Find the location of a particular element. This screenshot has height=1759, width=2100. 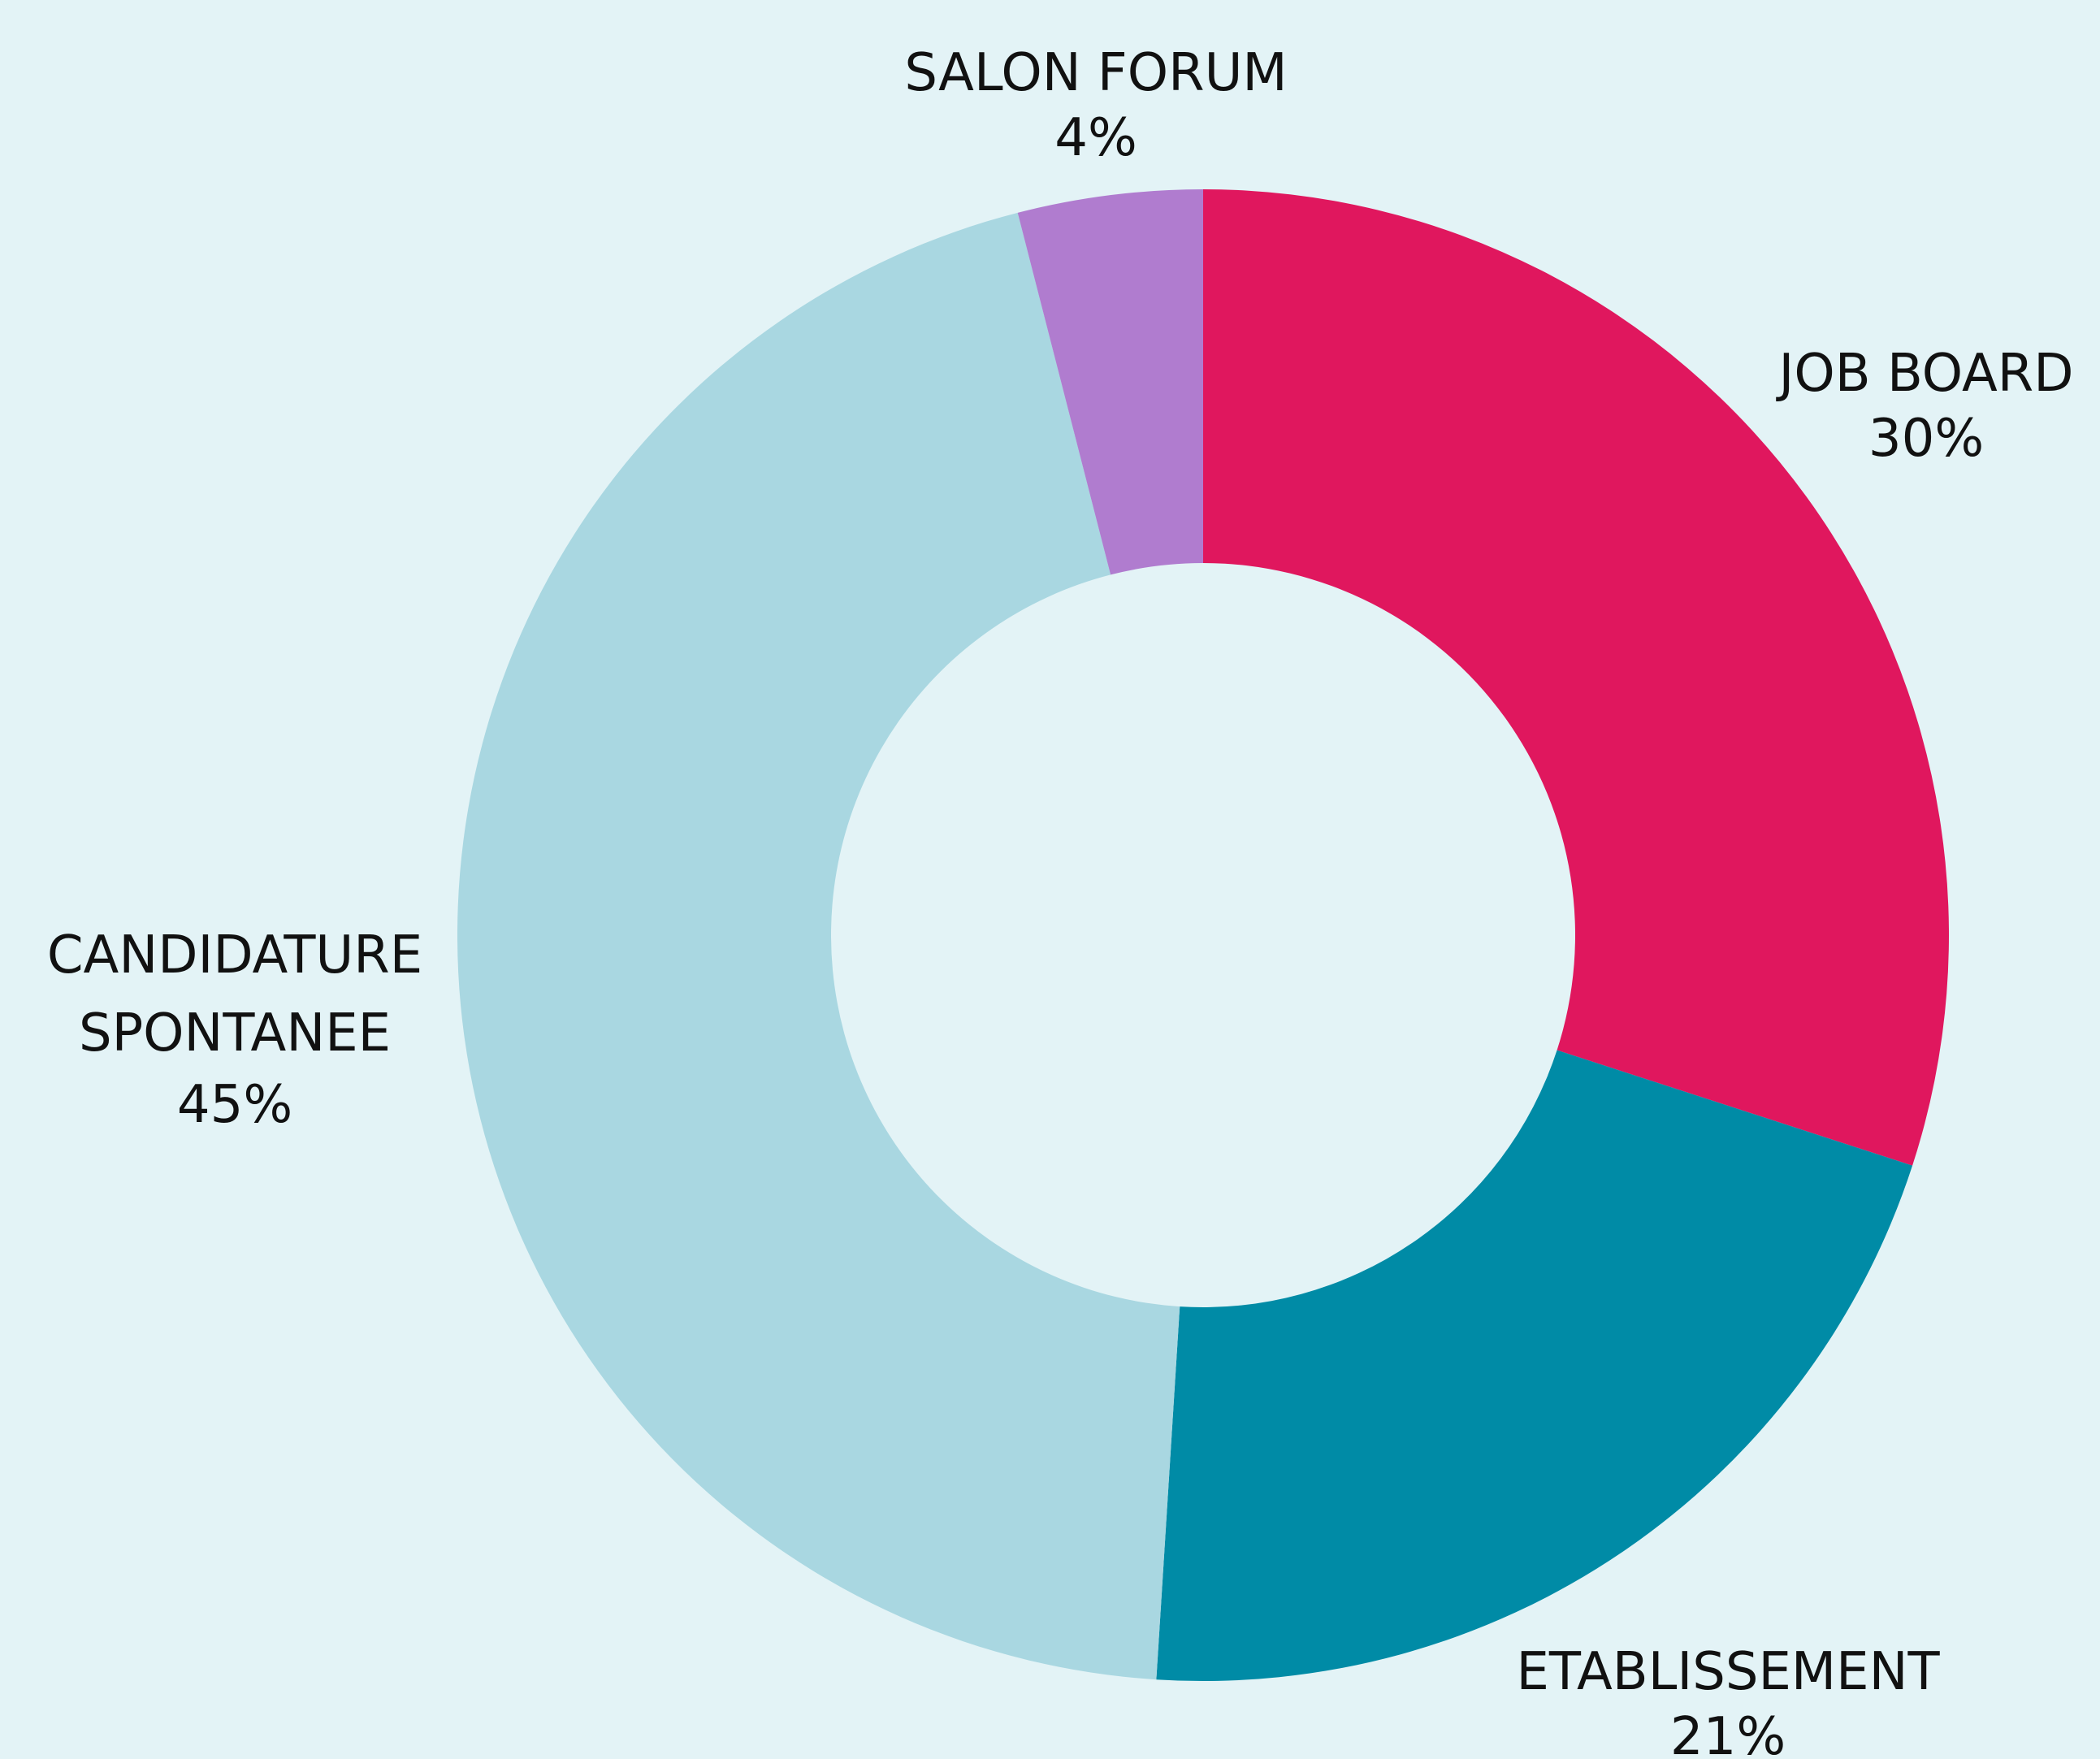

value-label: 21% is located at coordinates (1727, 1733).